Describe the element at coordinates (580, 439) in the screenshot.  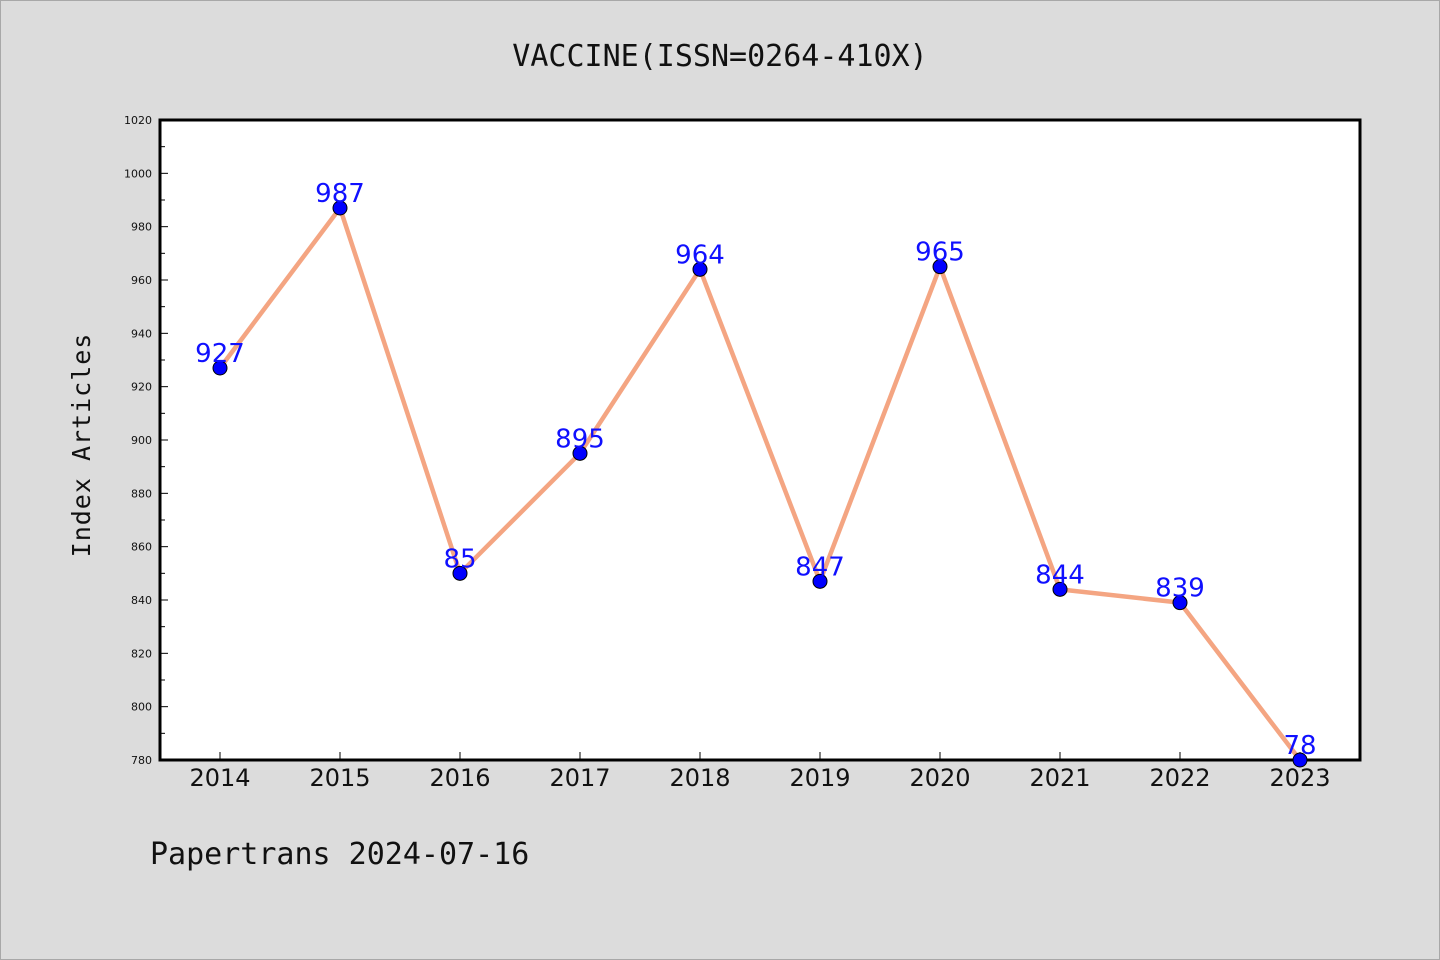
I see `data-label: 895` at that location.